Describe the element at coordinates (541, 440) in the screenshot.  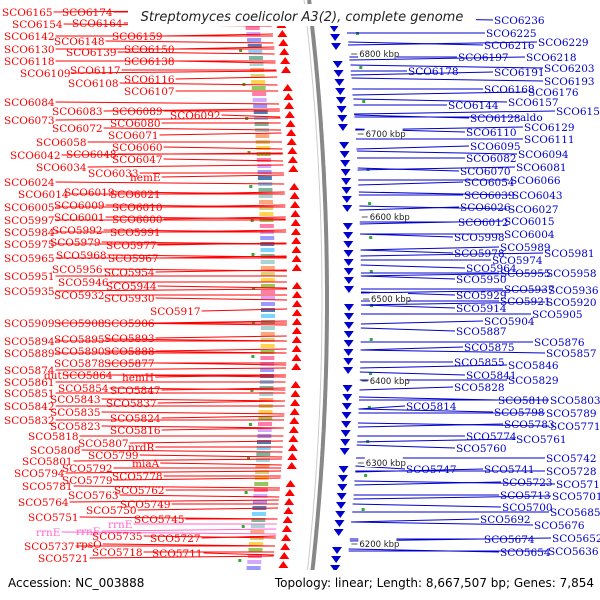
I see `gene-label: SCO5761` at that location.